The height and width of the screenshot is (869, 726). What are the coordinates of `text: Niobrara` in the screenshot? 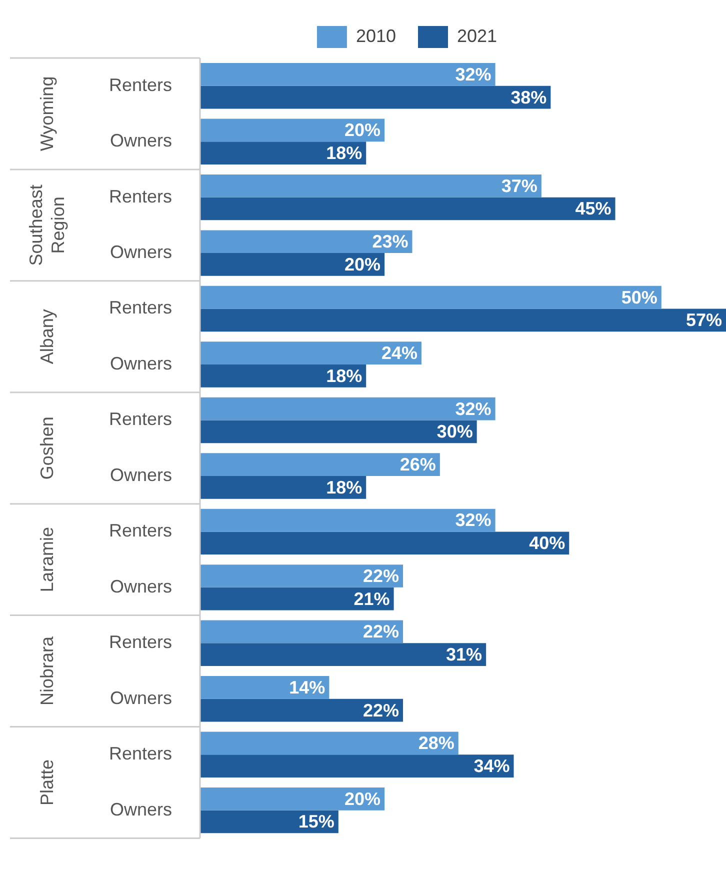 It's located at (46, 671).